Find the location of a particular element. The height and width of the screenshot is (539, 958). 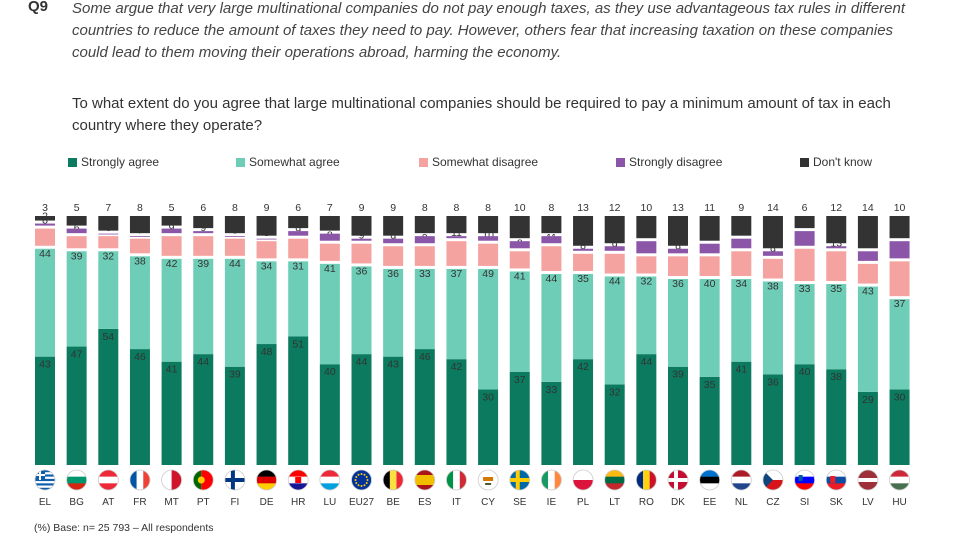

flag-icon-cz is located at coordinates (773, 480).